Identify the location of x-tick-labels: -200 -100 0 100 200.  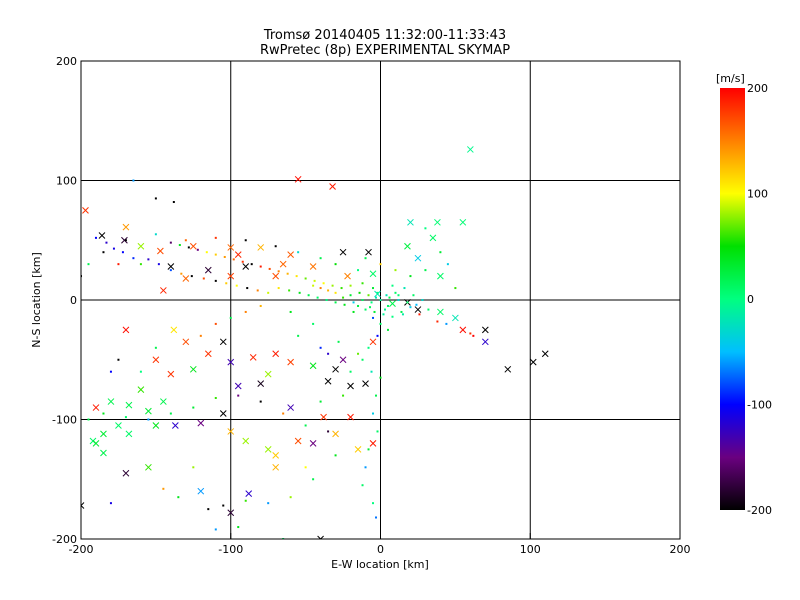
(380, 549).